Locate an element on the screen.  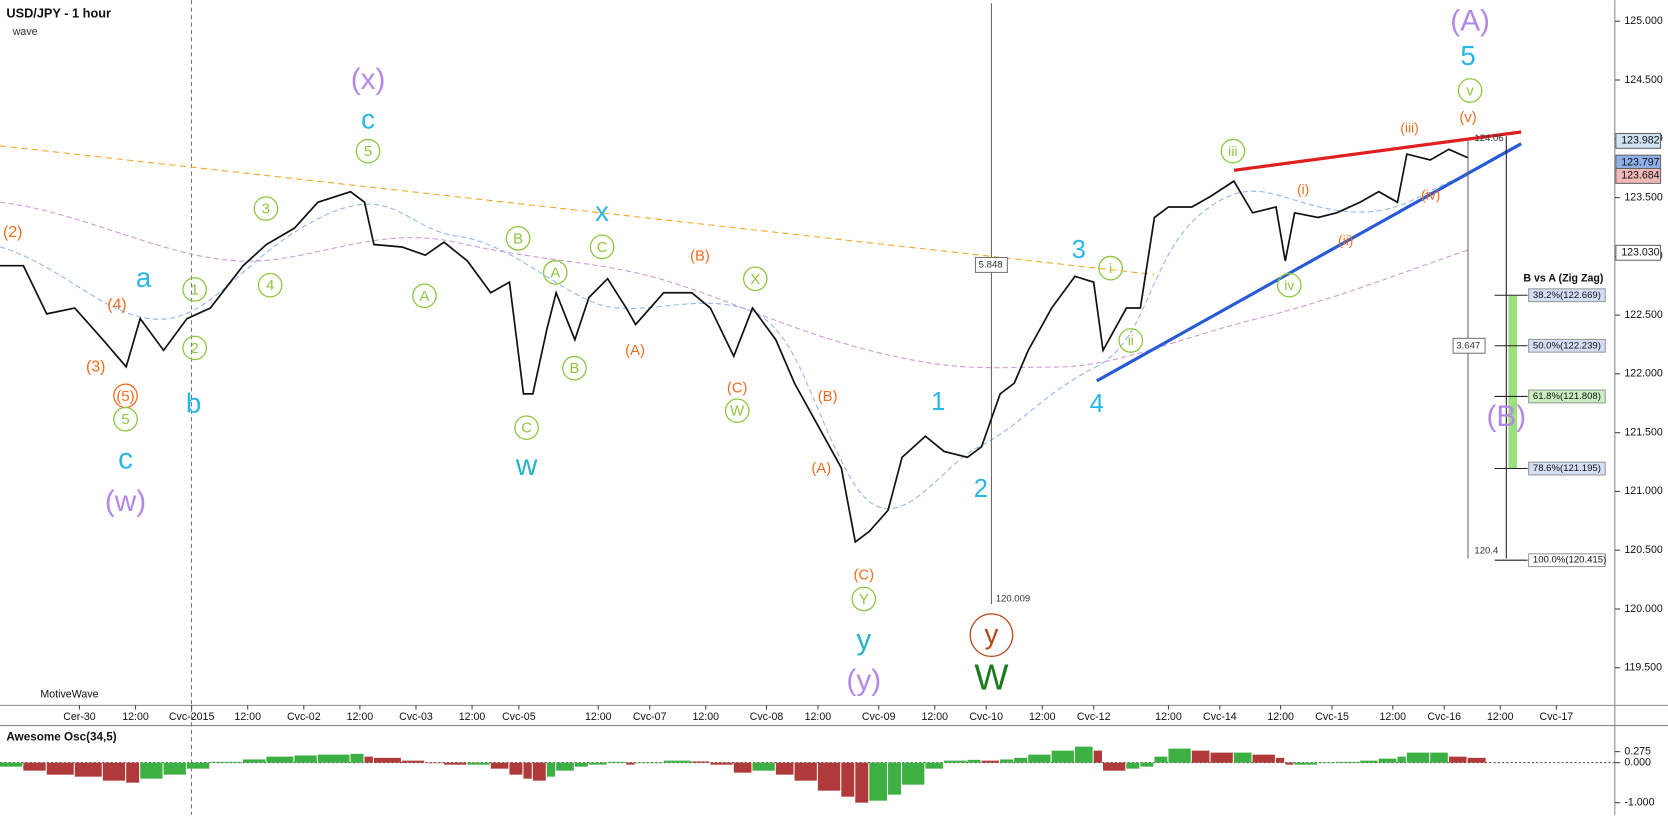
x-tick-label: Cvc-15 is located at coordinates (1332, 717).